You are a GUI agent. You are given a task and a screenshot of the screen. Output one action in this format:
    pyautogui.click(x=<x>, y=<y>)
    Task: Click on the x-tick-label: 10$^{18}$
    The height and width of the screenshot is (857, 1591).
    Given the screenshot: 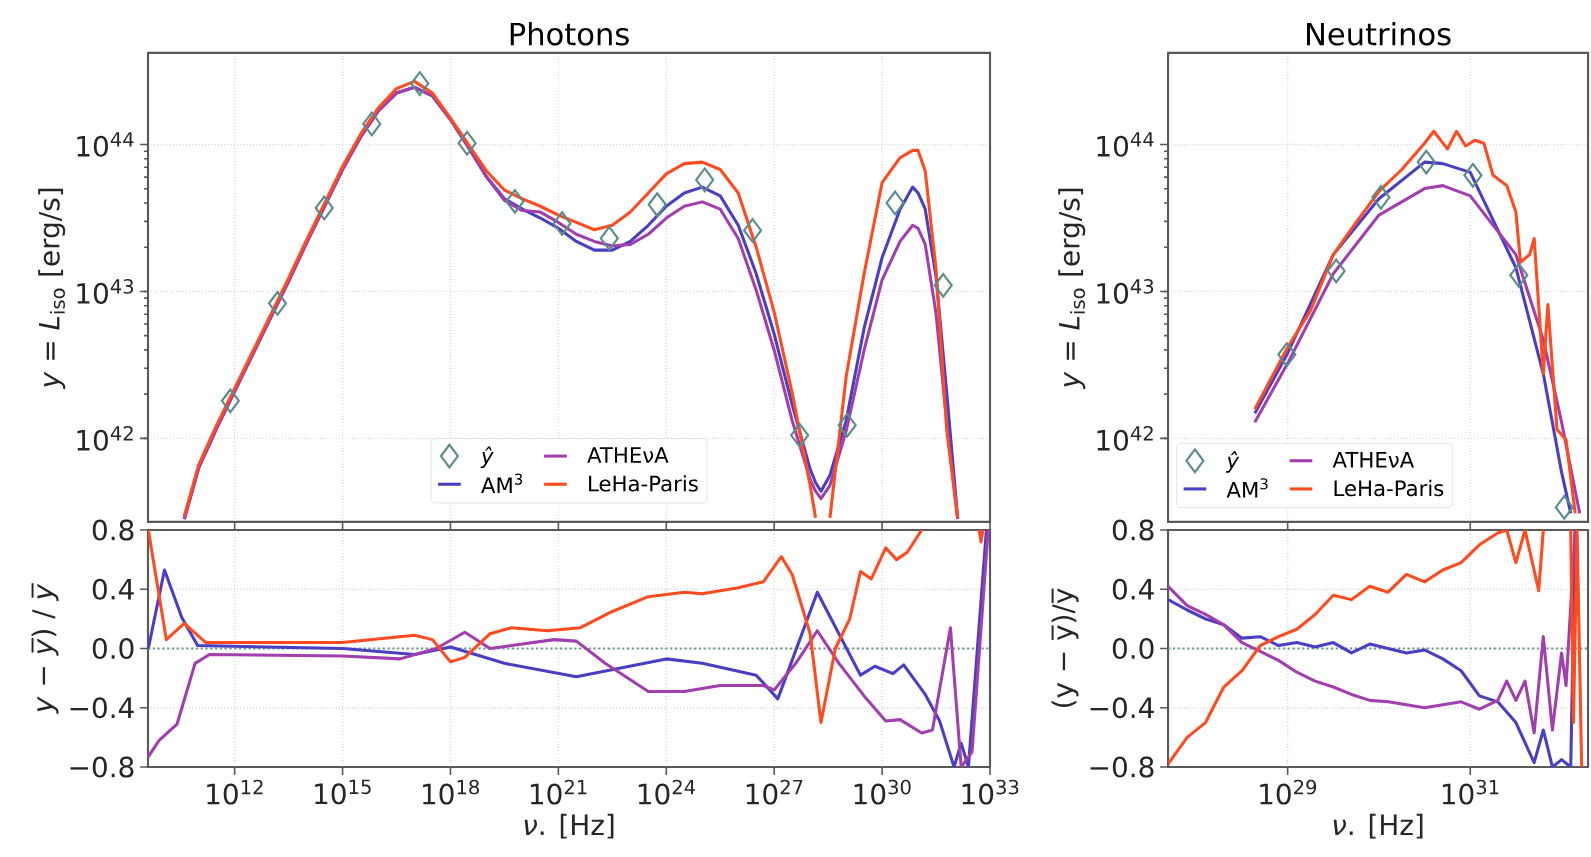 What is the action you would take?
    pyautogui.click(x=451, y=792)
    